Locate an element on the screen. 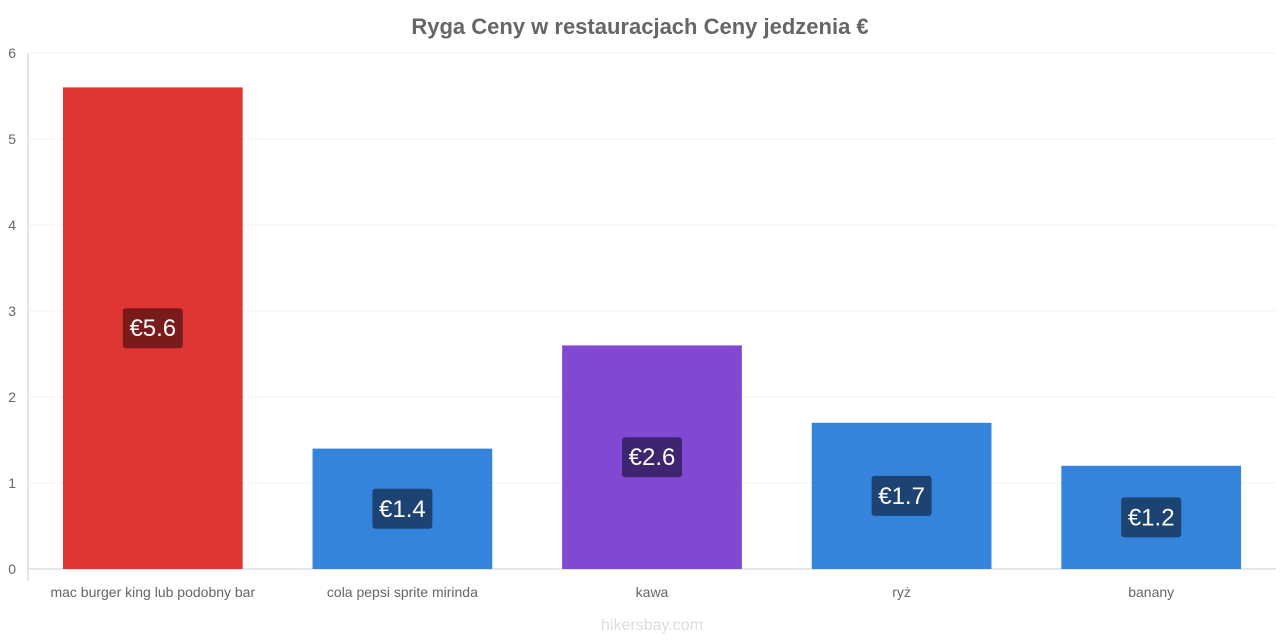 The height and width of the screenshot is (640, 1280). value-label: €1.2 is located at coordinates (1151, 517).